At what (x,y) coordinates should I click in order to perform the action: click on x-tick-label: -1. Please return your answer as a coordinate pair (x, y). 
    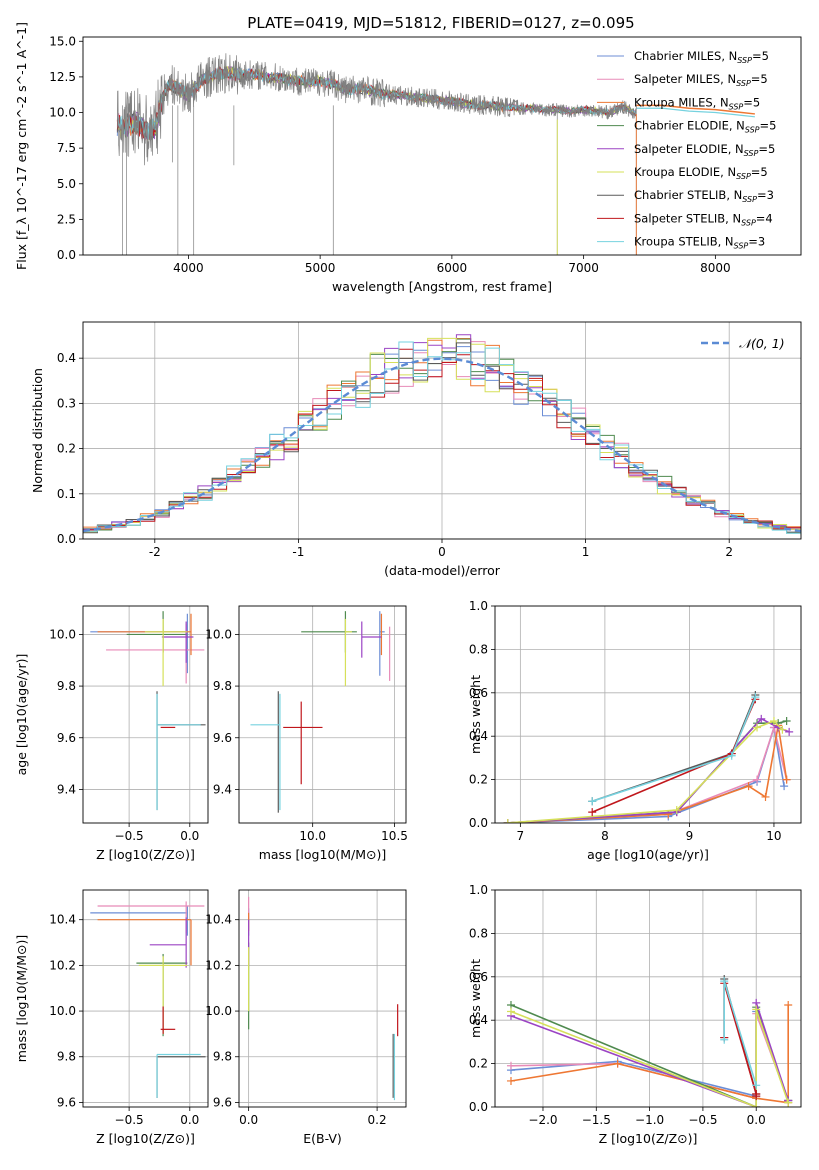
    Looking at the image, I should click on (298, 552).